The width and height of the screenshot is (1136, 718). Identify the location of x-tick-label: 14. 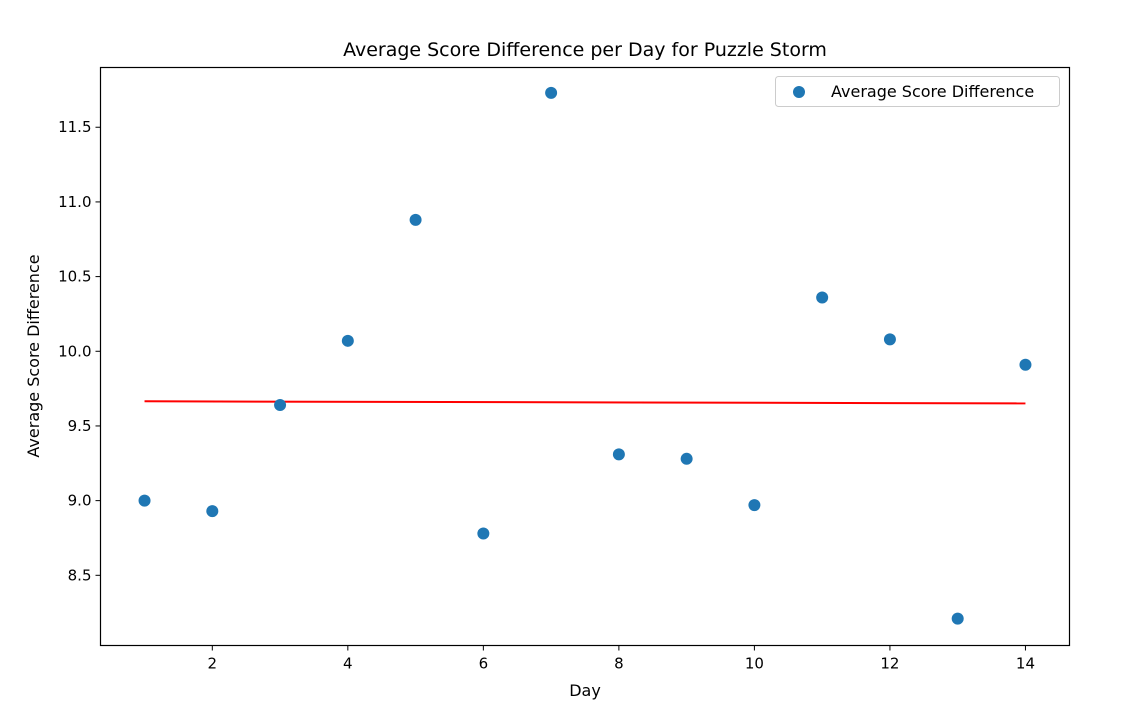
(1025, 664).